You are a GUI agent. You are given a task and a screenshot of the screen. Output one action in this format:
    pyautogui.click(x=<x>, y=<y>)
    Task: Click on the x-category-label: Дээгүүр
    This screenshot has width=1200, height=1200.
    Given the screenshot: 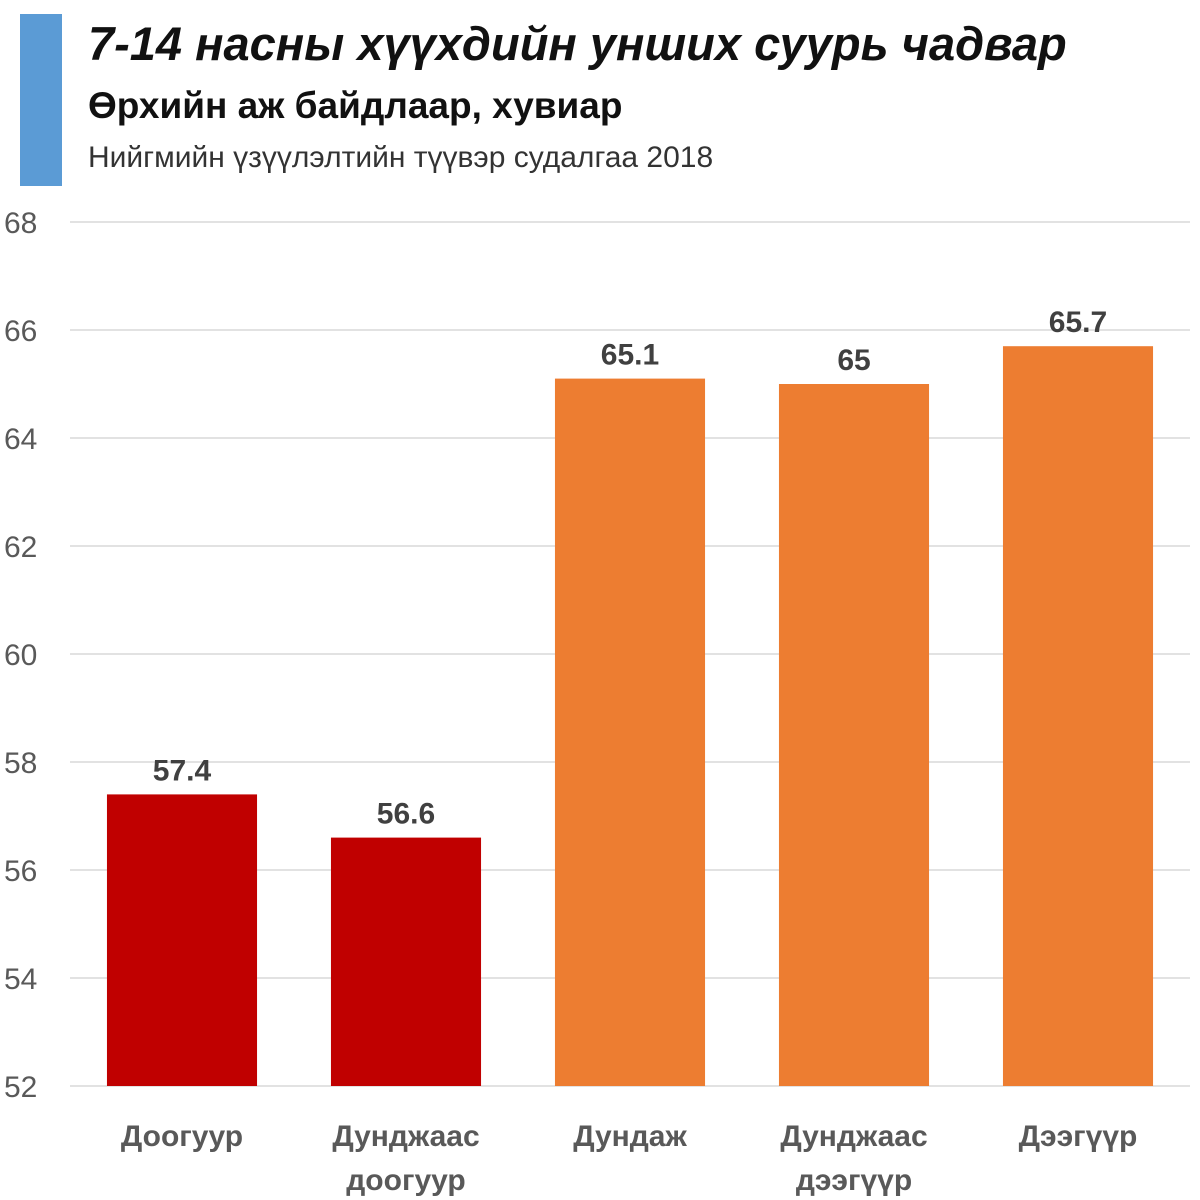 What is the action you would take?
    pyautogui.click(x=1078, y=1136)
    